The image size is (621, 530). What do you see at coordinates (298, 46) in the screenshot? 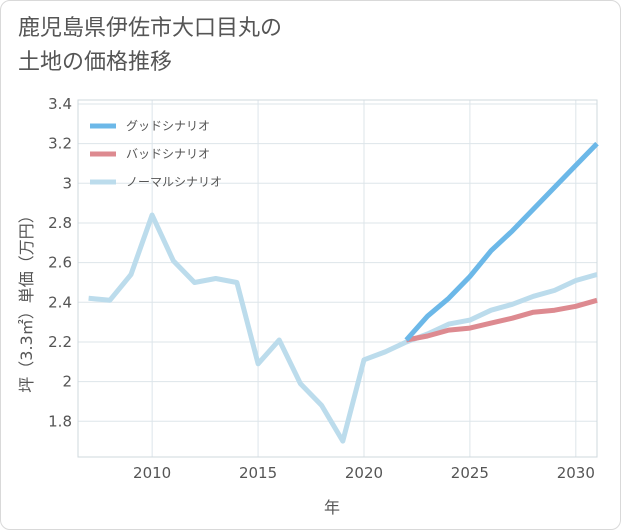
I see `chart-title: 鹿児島県伊佐市大口目丸の 土地の価格推移` at bounding box center [298, 46].